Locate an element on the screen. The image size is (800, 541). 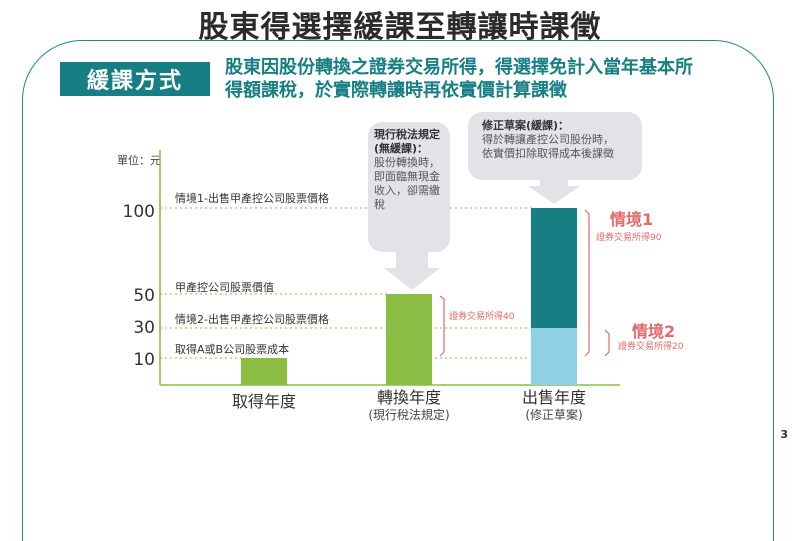
callout-current-body-line-4: 稅 is located at coordinates (379, 204).